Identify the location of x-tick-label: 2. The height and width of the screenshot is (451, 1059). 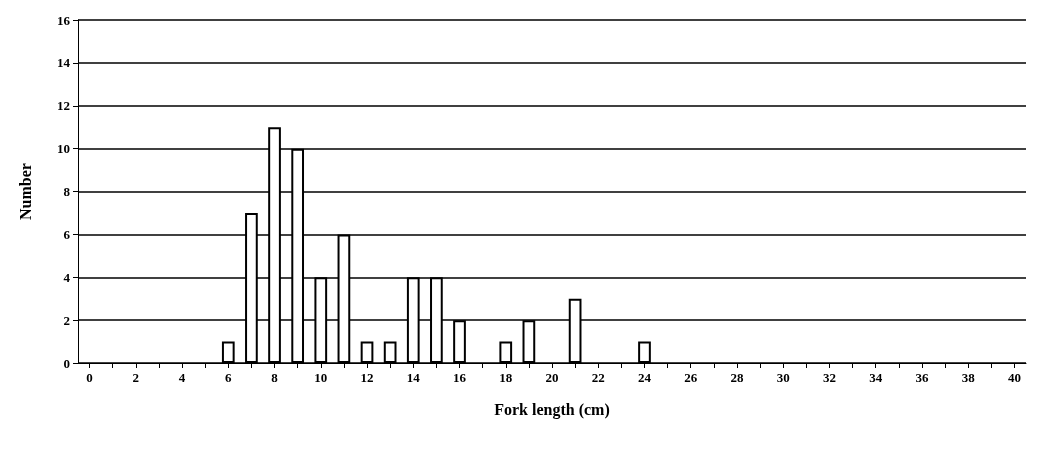
(136, 377).